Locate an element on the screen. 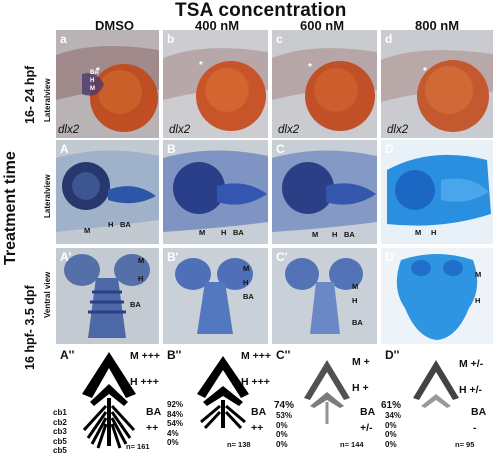  panel-D: D M H is located at coordinates (437, 192).